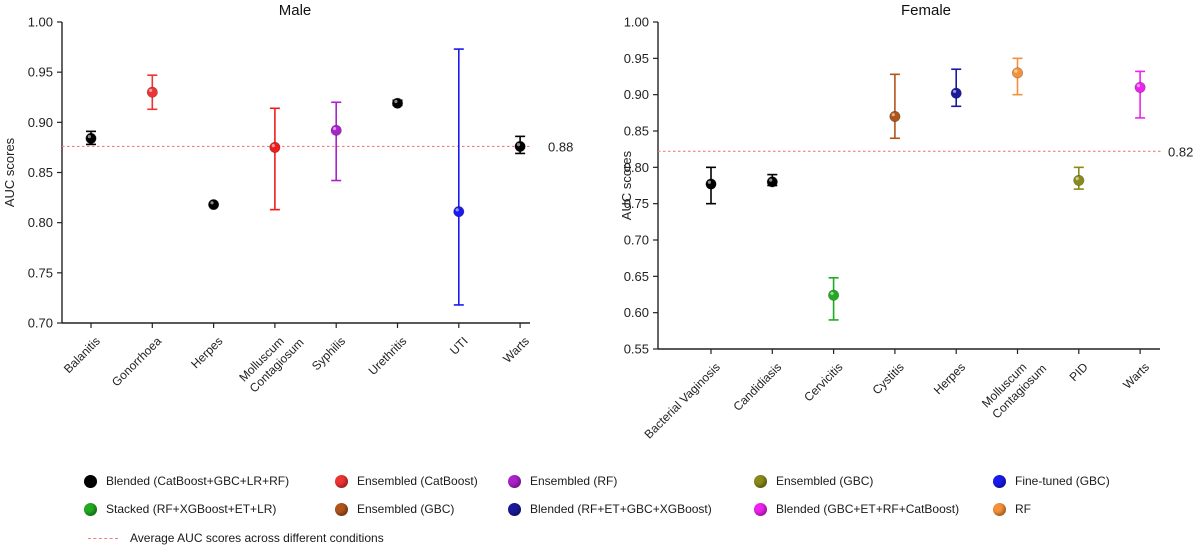 The width and height of the screenshot is (1200, 552). I want to click on y-tick-label: 0.55, so click(636, 349).